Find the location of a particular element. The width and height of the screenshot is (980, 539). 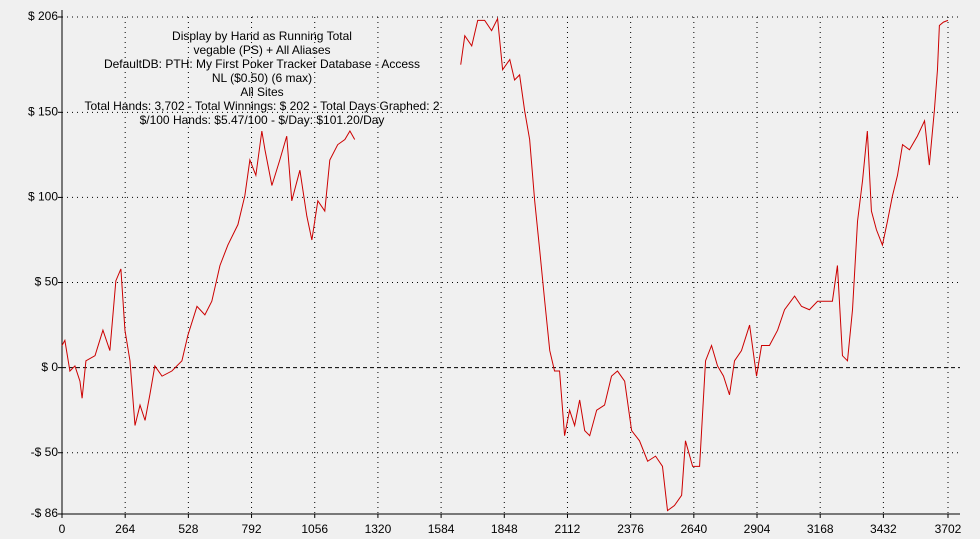

y-tick-label: $ 150 is located at coordinates (43, 111).